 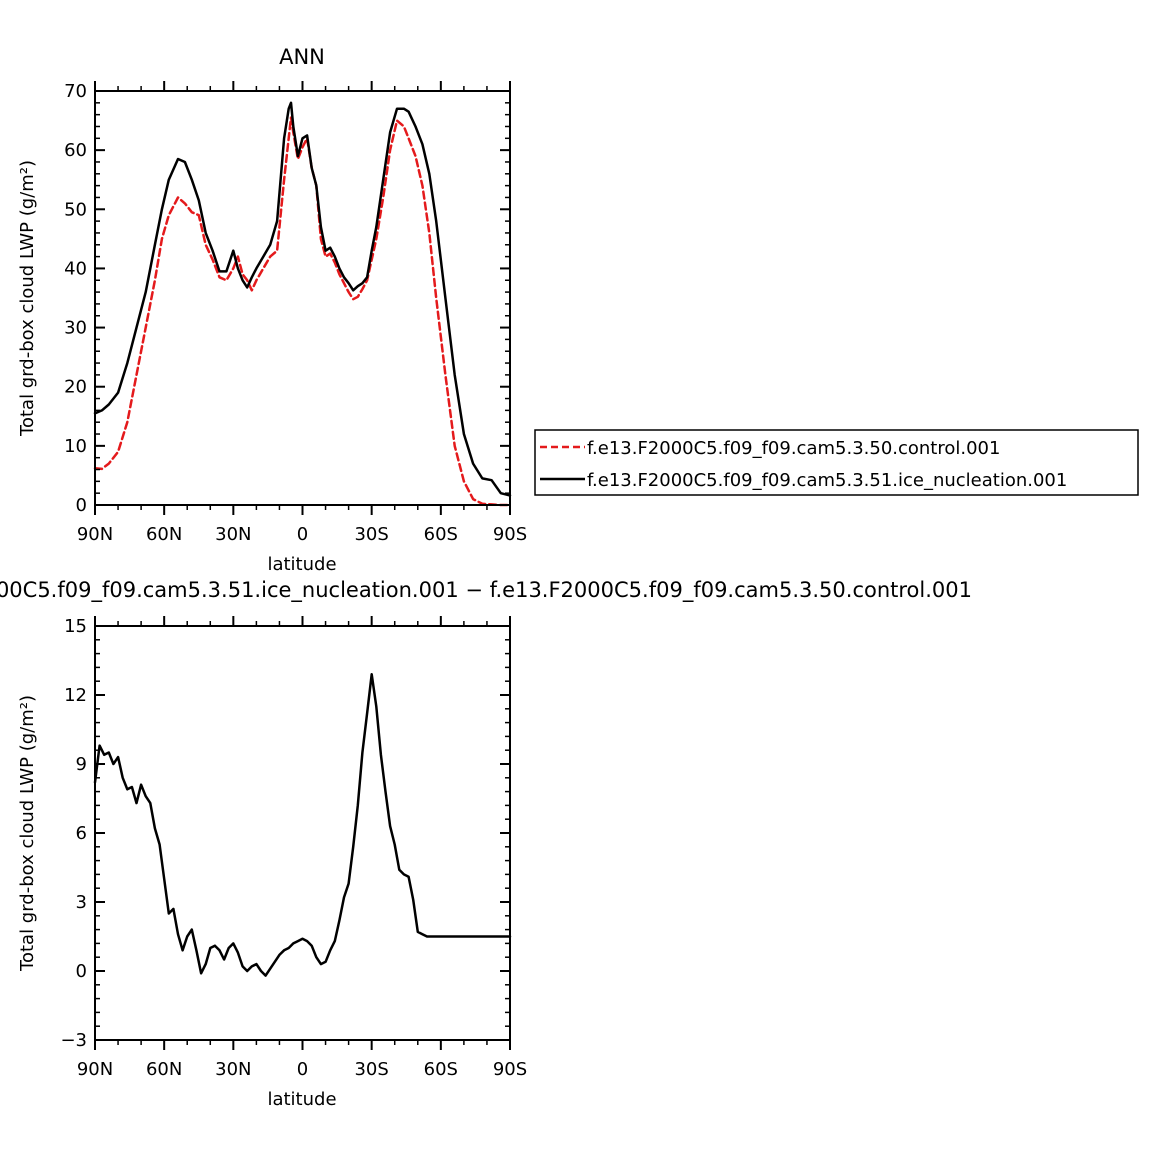 I want to click on top-y-tick-label: 0, so click(x=81, y=505).